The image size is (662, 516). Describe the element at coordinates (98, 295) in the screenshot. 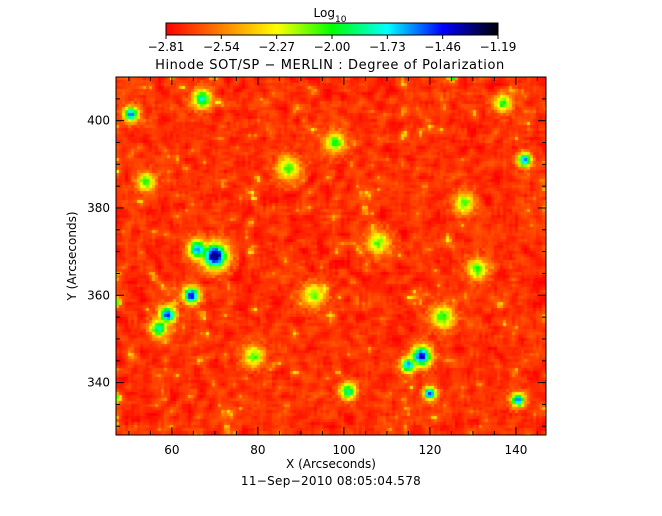

I see `y-tick-label: 360` at that location.